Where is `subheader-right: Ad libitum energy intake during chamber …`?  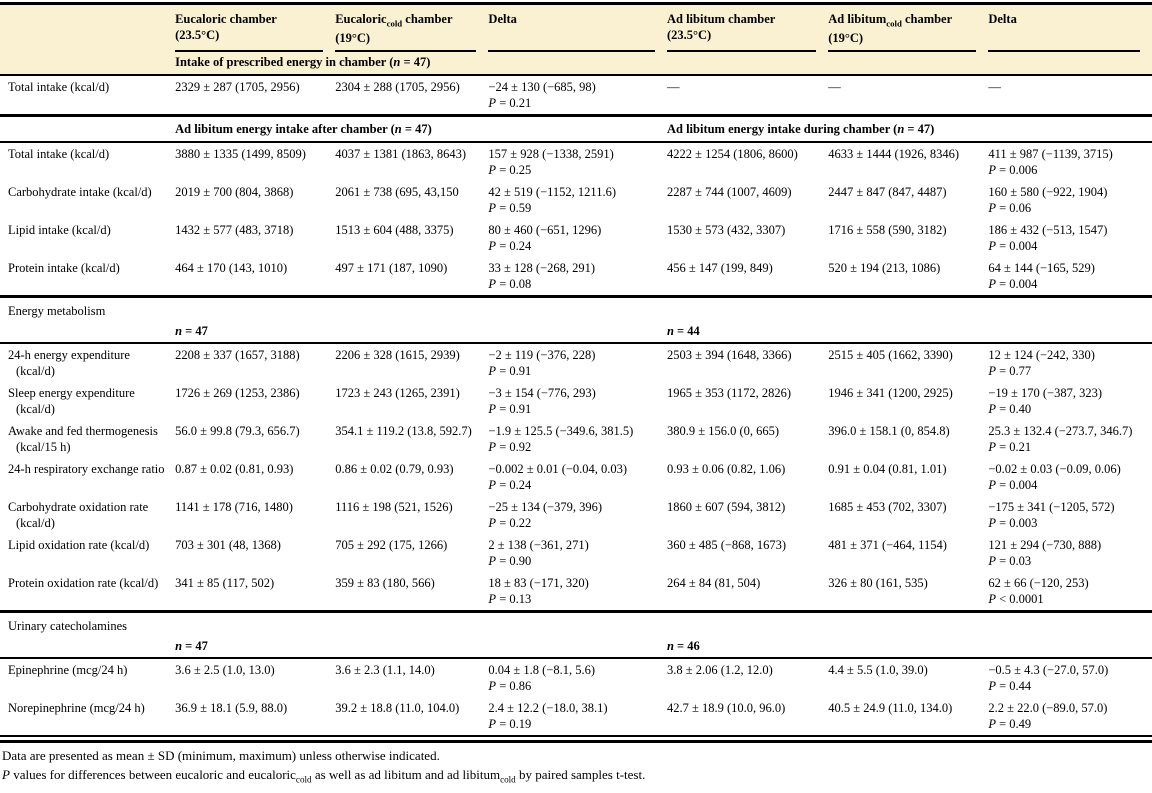
subheader-right: Ad libitum energy intake during chamber … is located at coordinates (909, 129).